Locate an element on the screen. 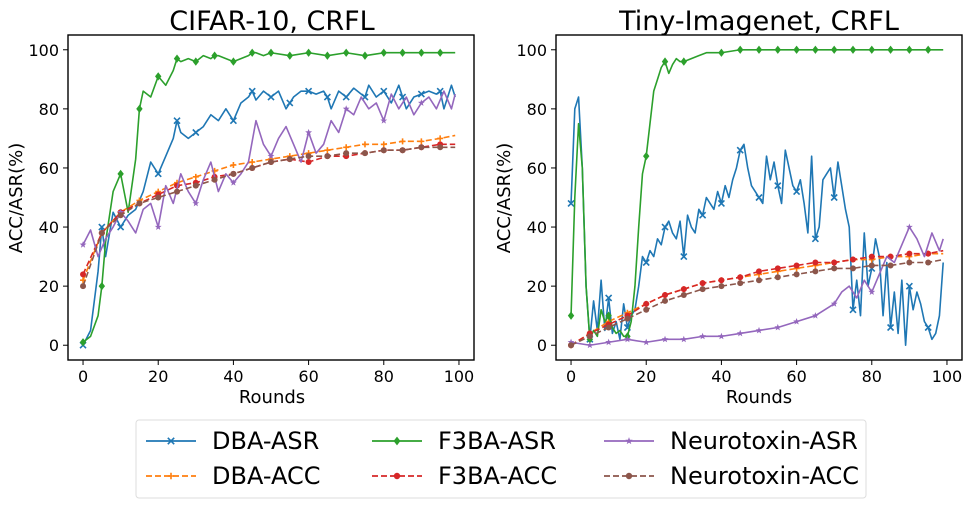  x-tick-label: 40 is located at coordinates (233, 376).